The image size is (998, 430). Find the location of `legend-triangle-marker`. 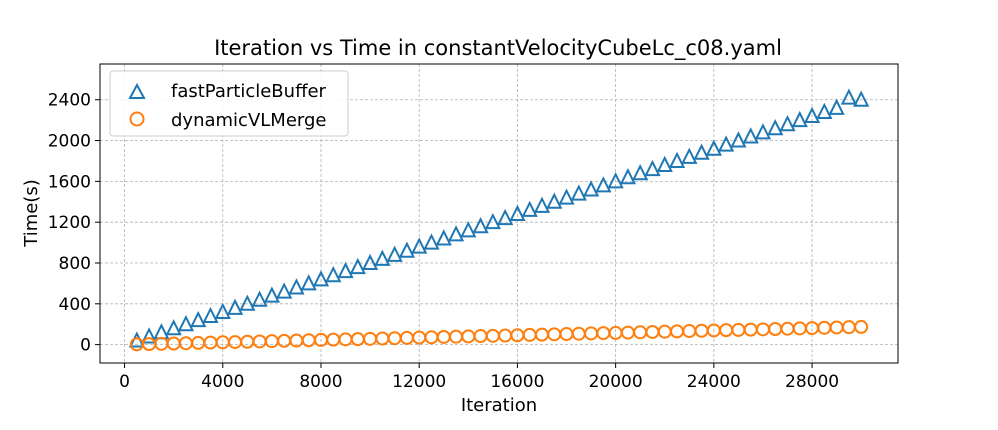

legend-triangle-marker is located at coordinates (137, 90).